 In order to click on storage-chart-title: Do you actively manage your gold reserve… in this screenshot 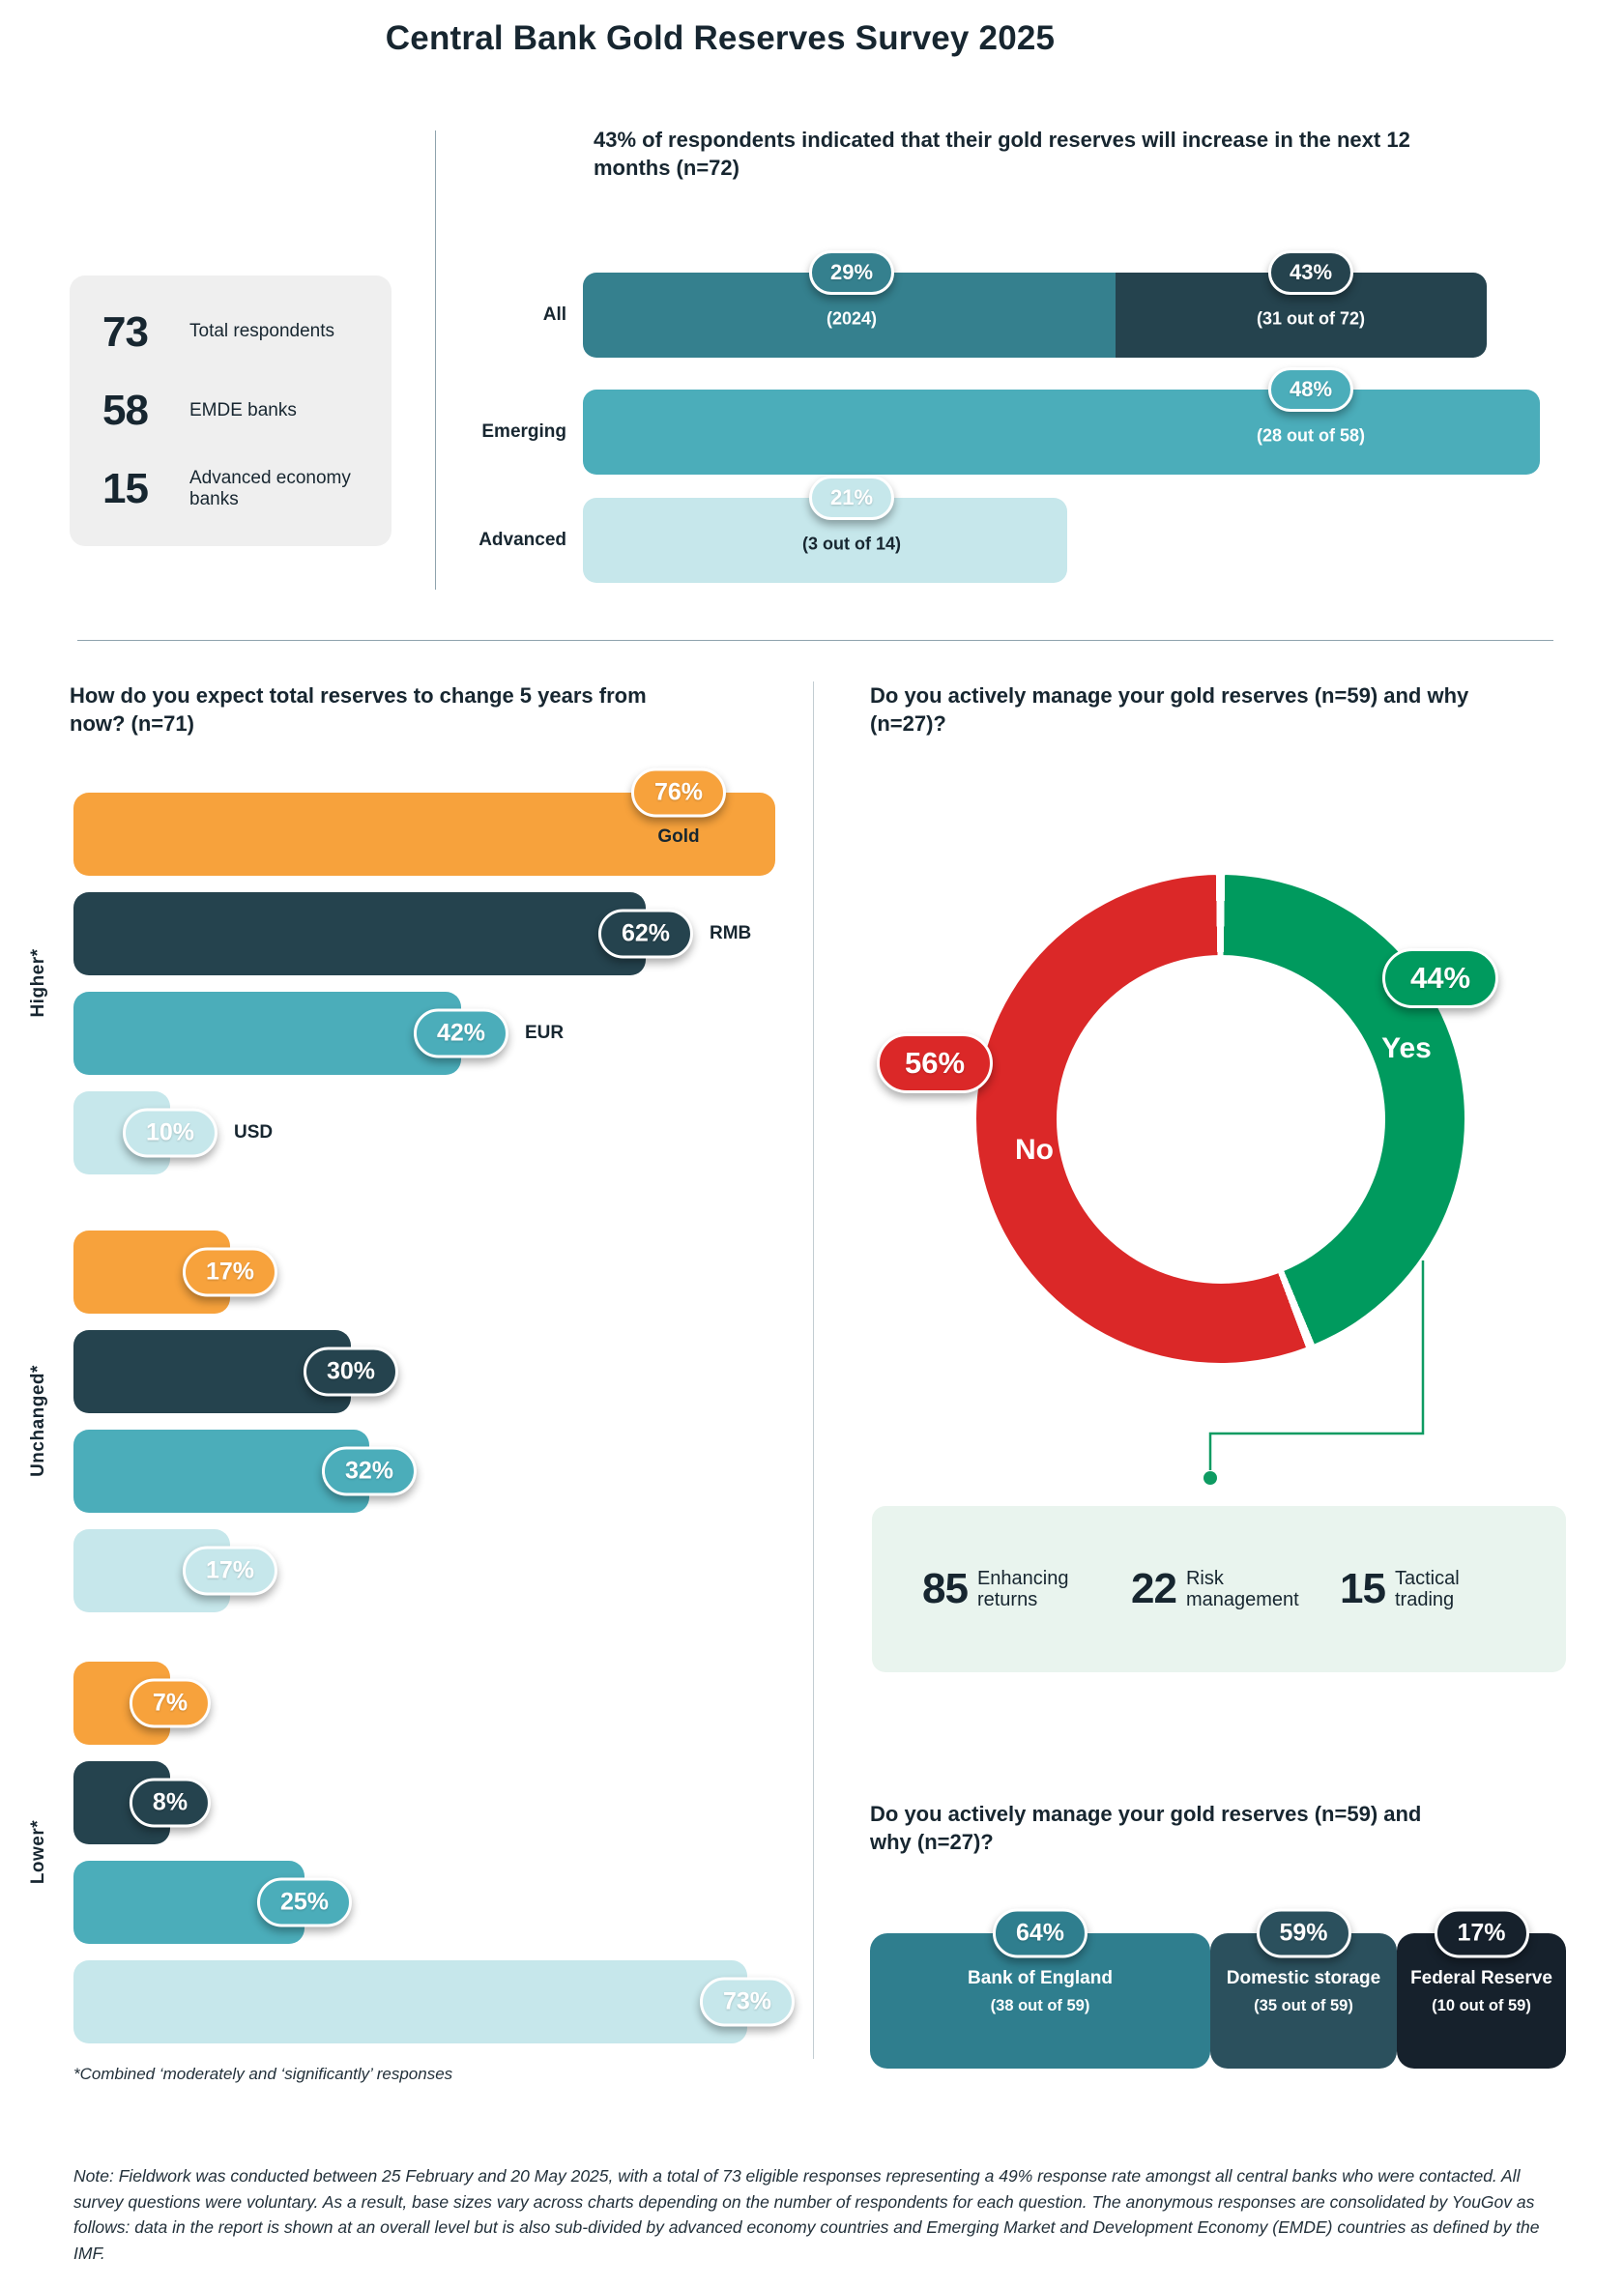, I will do `click(1146, 1828)`.